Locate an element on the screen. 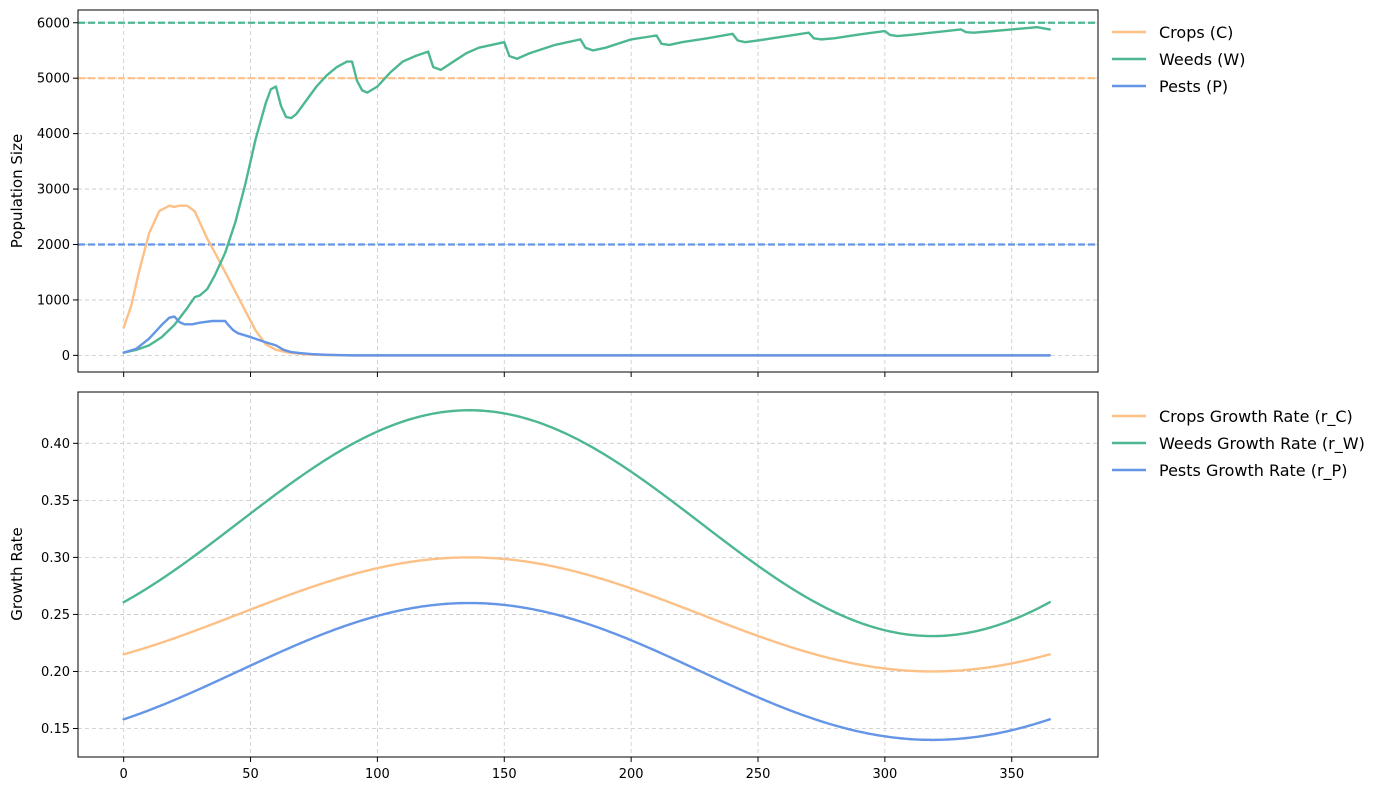 The width and height of the screenshot is (1389, 794). y-tick-label: 0.15 is located at coordinates (55, 729).